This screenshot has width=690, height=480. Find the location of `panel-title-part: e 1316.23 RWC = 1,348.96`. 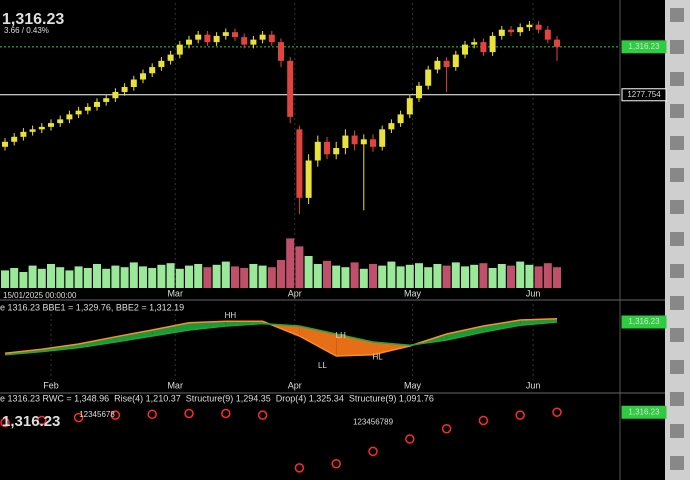

panel-title-part: e 1316.23 RWC = 1,348.96 is located at coordinates (54, 398).